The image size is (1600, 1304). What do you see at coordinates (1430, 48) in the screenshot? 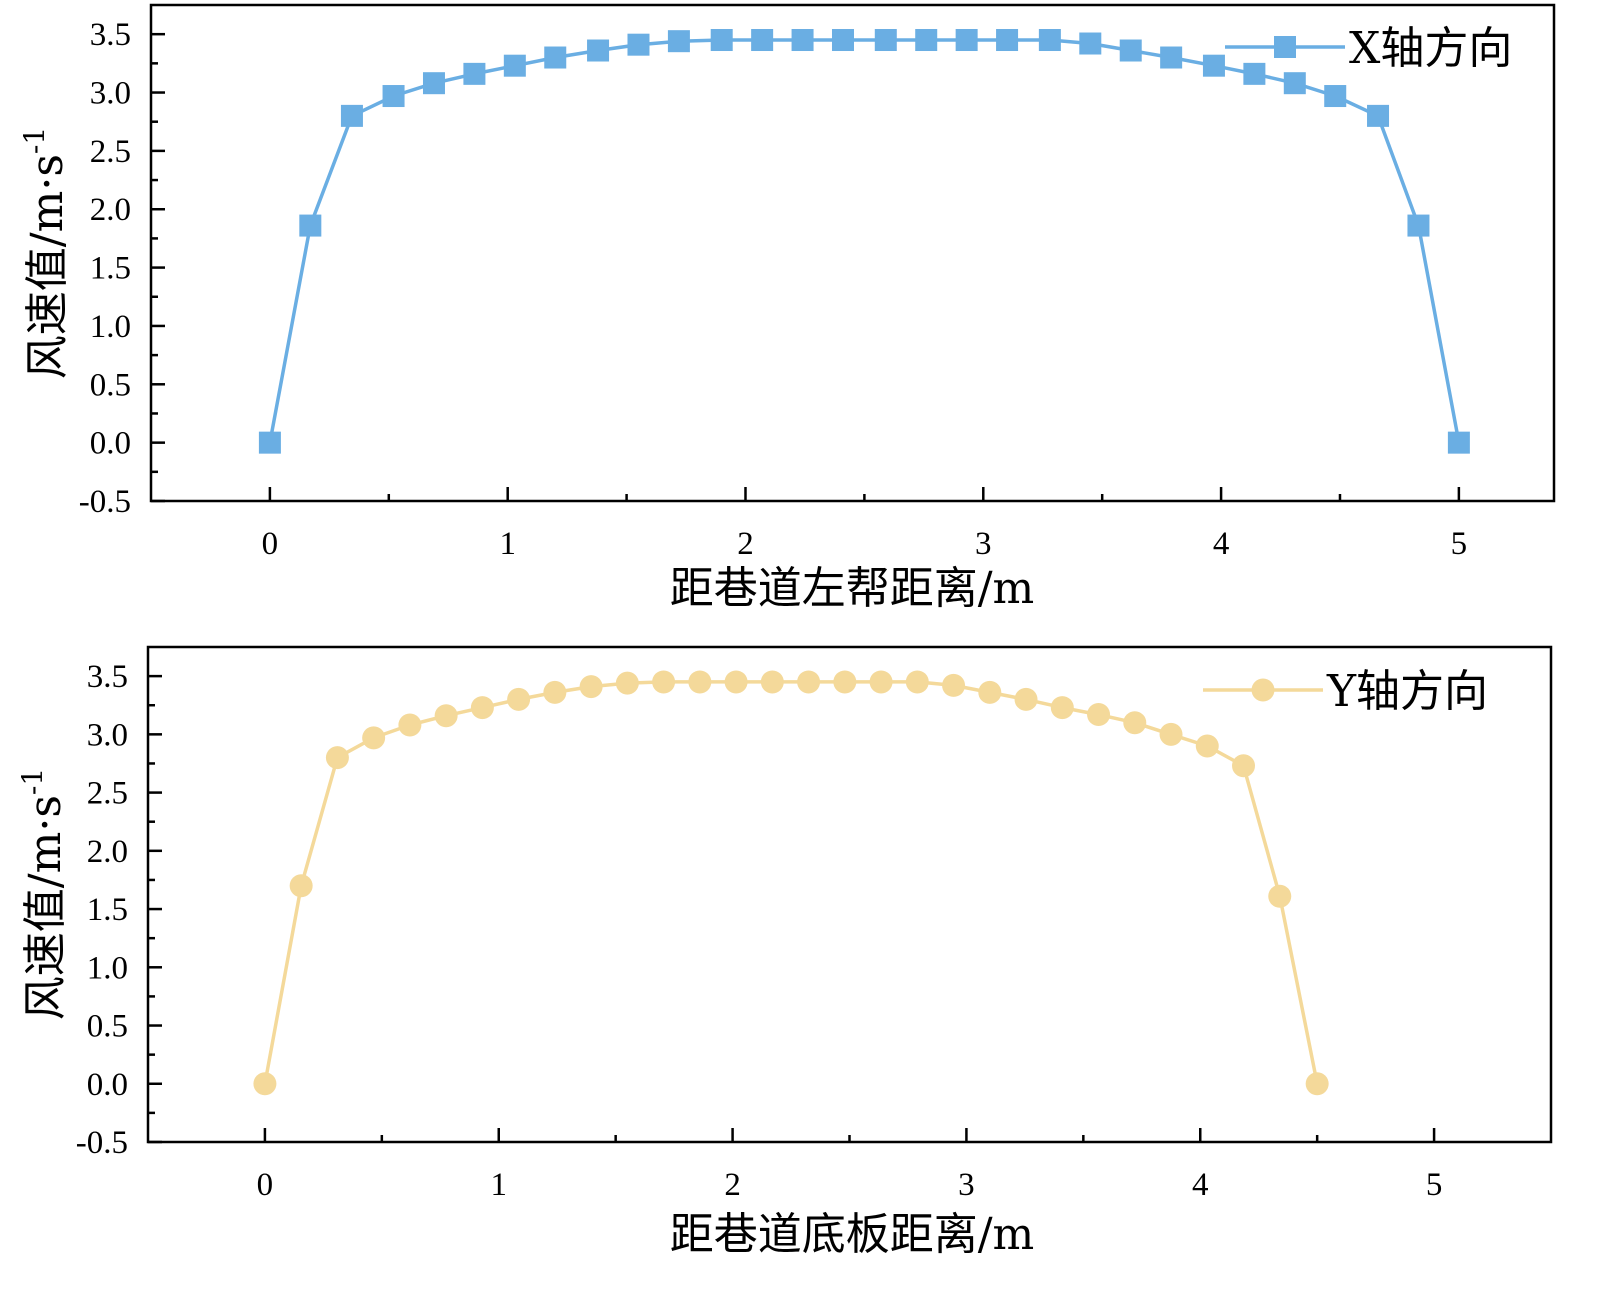
I see `legend-label: X轴方向` at bounding box center [1430, 48].